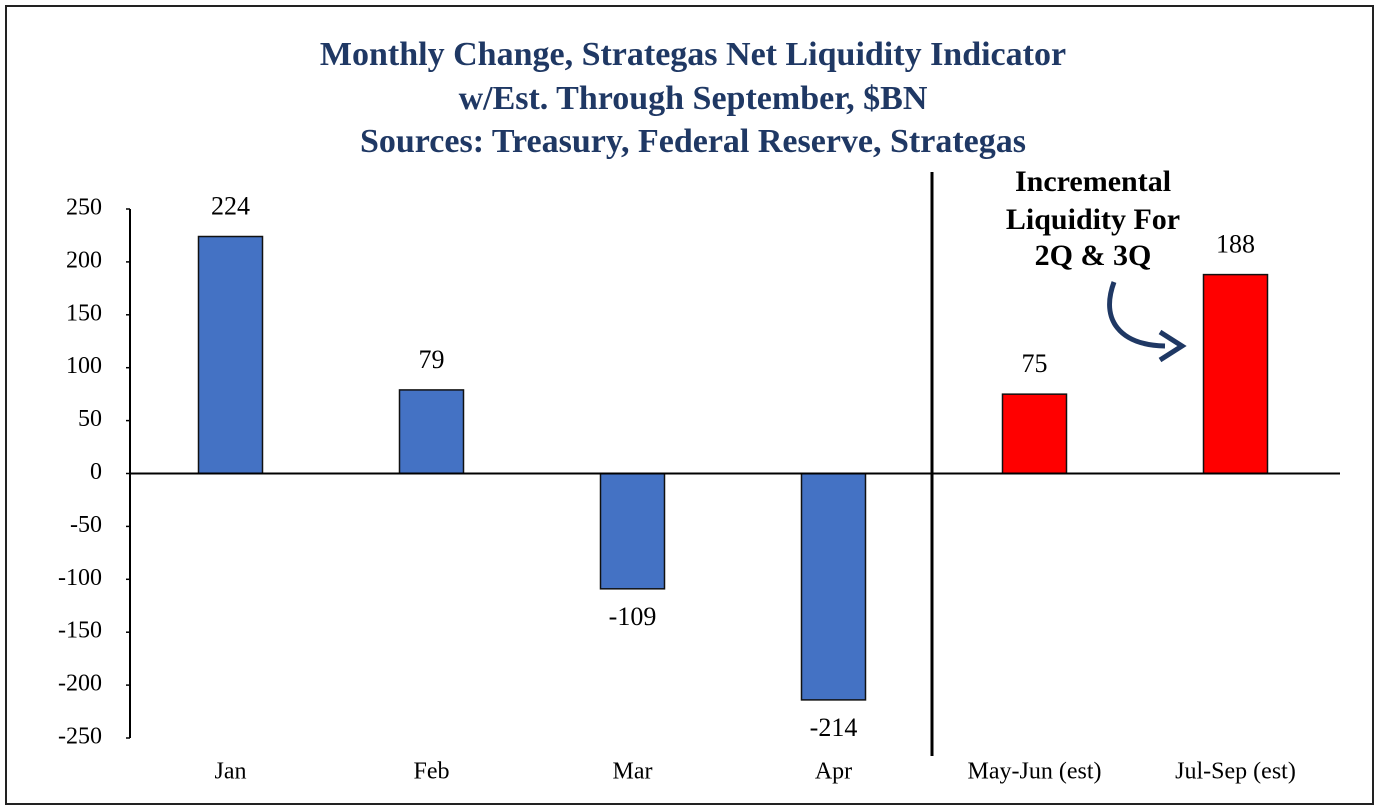  Describe the element at coordinates (432, 772) in the screenshot. I see `x-tick-label: Feb` at that location.